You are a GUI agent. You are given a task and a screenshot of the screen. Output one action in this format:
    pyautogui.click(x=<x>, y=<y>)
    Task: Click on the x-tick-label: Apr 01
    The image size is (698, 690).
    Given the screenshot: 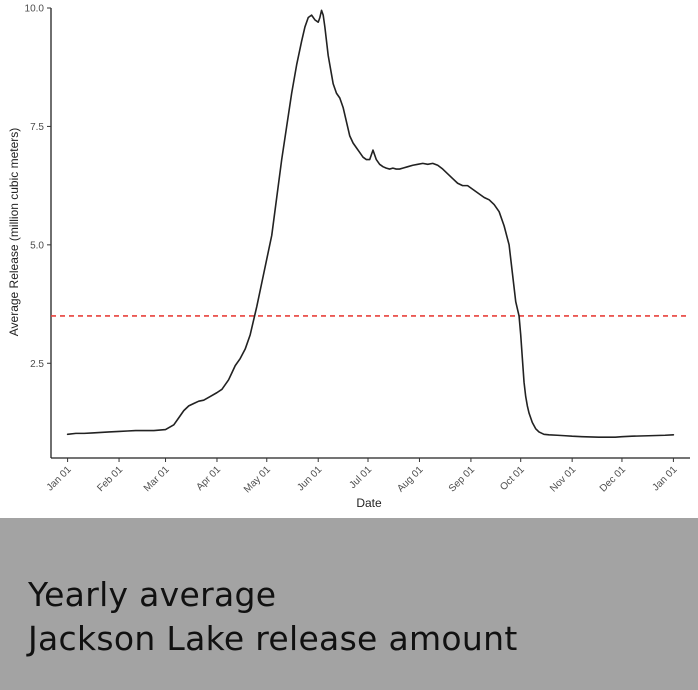 What is the action you would take?
    pyautogui.click(x=208, y=478)
    